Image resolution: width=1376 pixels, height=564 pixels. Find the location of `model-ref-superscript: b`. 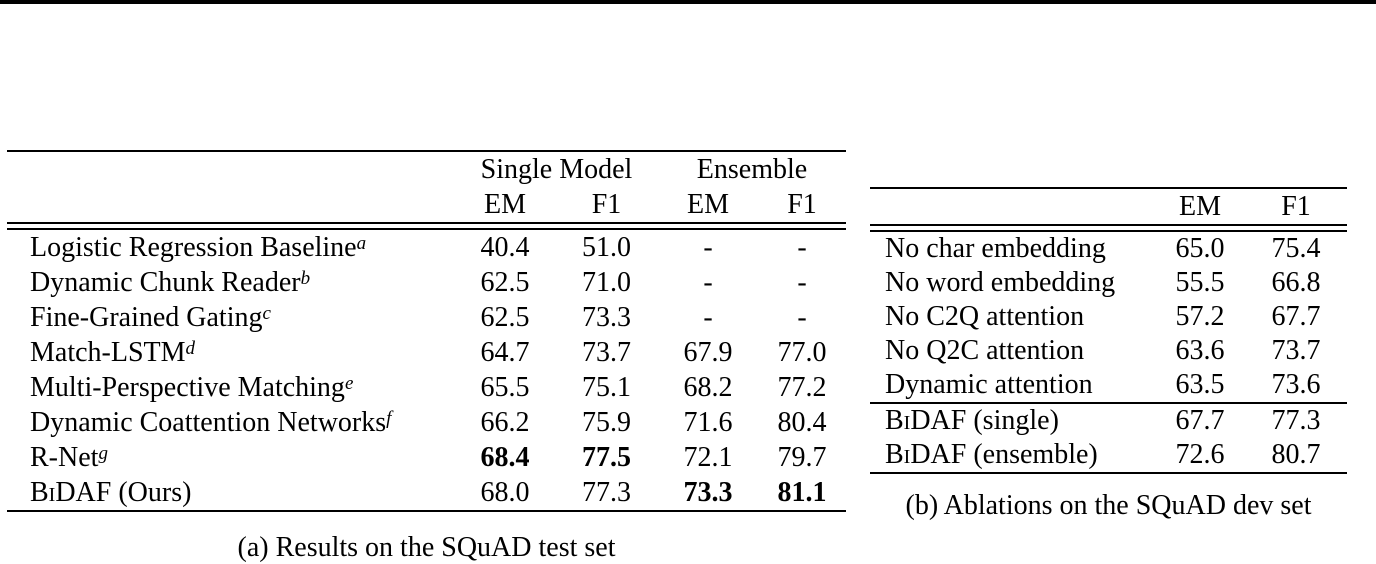

model-ref-superscript: b is located at coordinates (305, 278).